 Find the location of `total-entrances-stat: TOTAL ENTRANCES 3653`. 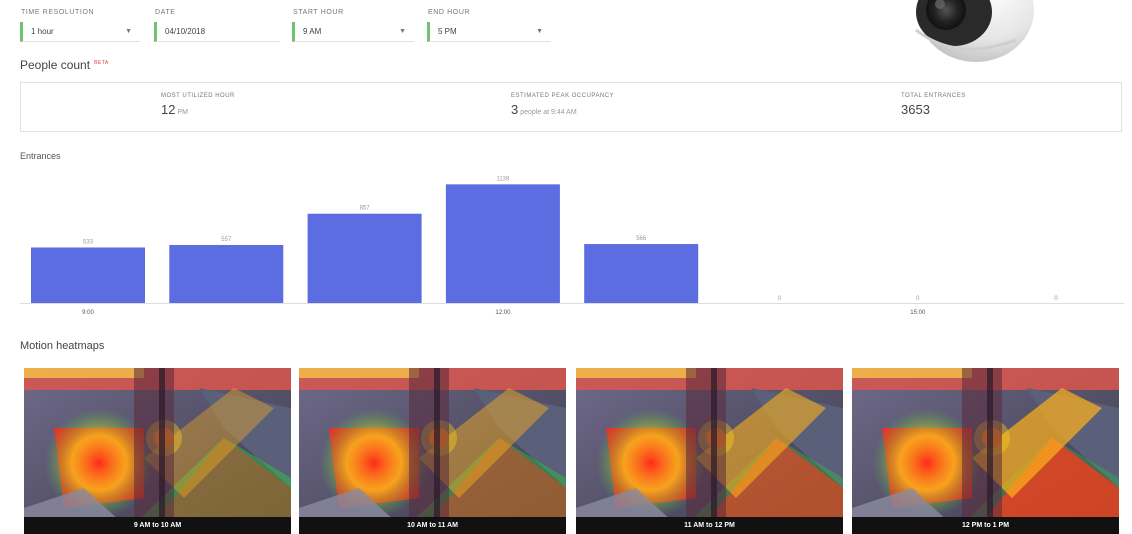

total-entrances-stat: TOTAL ENTRANCES 3653 is located at coordinates (933, 105).